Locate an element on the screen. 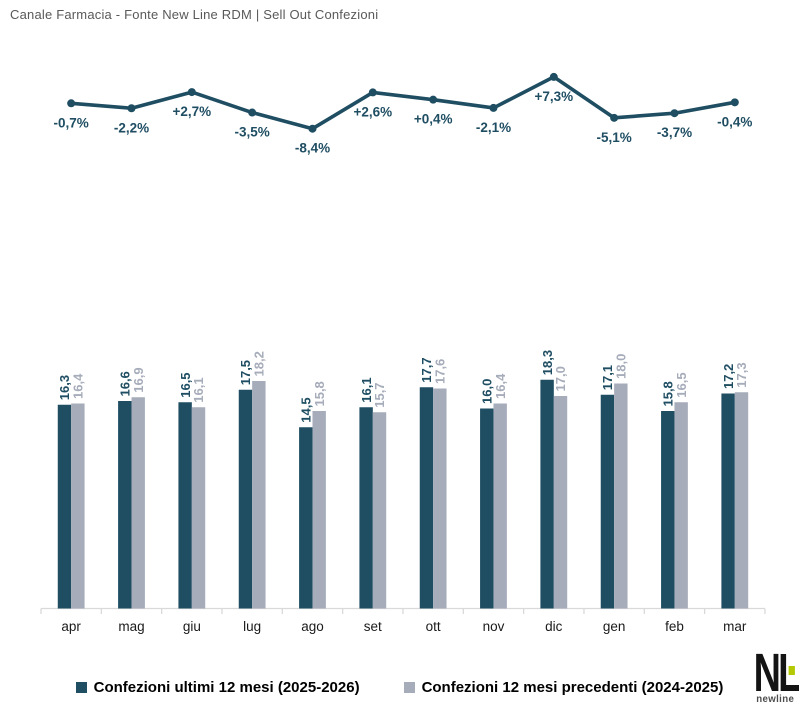 The height and width of the screenshot is (721, 799). bar-value-label-previous: 16,1 is located at coordinates (198, 389).